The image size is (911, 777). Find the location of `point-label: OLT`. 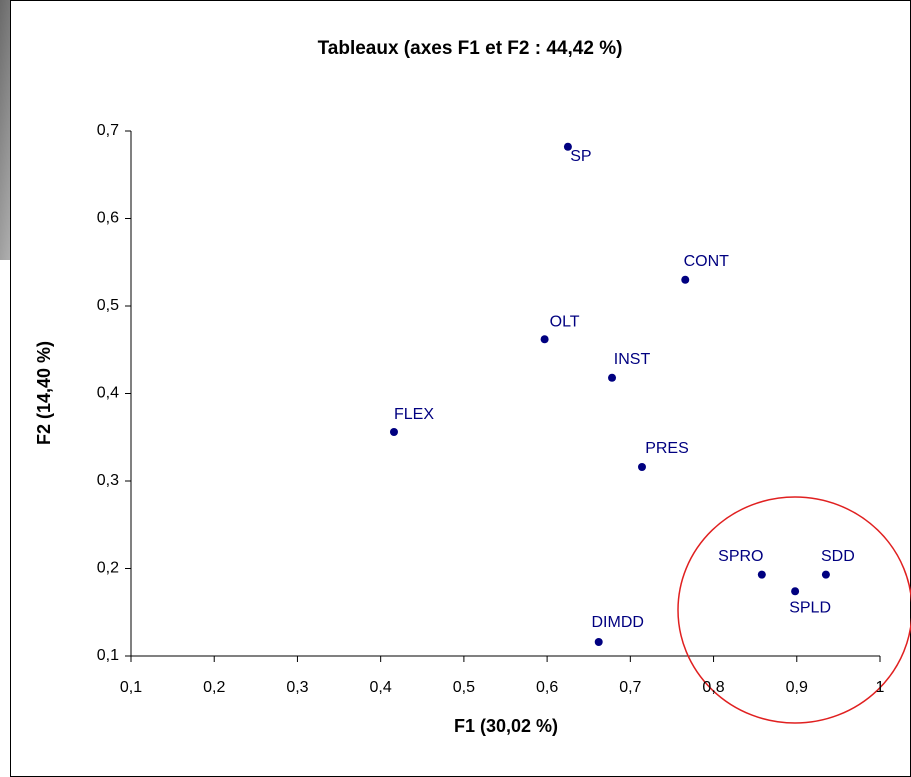

point-label: OLT is located at coordinates (565, 321).